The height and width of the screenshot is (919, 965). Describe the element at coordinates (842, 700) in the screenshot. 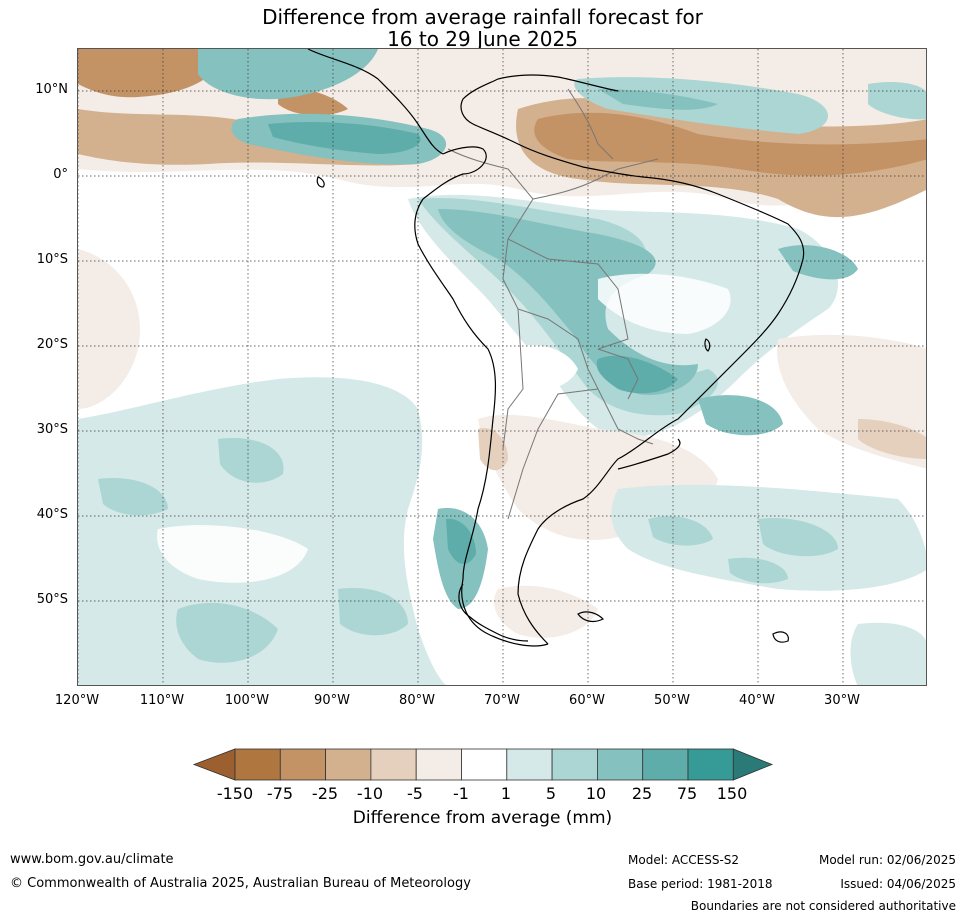

I see `lon-label-30w: 30°W` at that location.